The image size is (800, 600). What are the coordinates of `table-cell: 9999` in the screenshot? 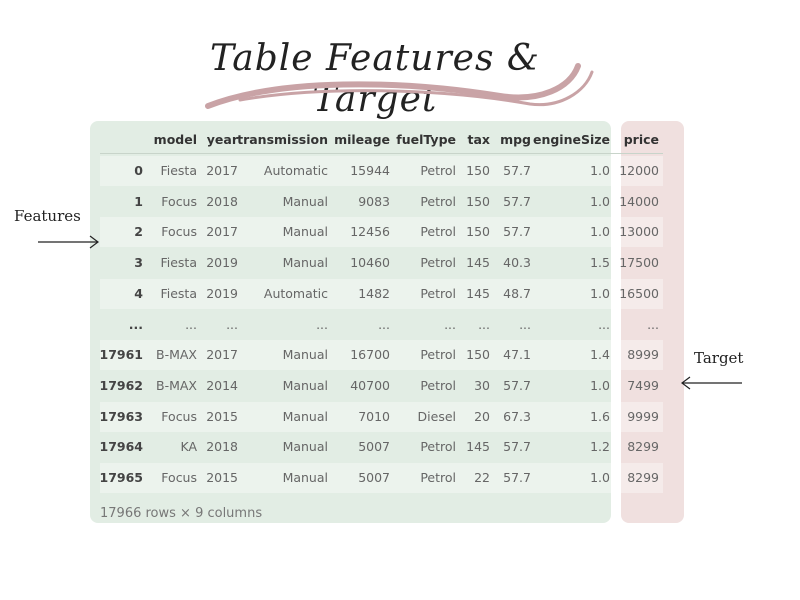 It's located at (643, 416).